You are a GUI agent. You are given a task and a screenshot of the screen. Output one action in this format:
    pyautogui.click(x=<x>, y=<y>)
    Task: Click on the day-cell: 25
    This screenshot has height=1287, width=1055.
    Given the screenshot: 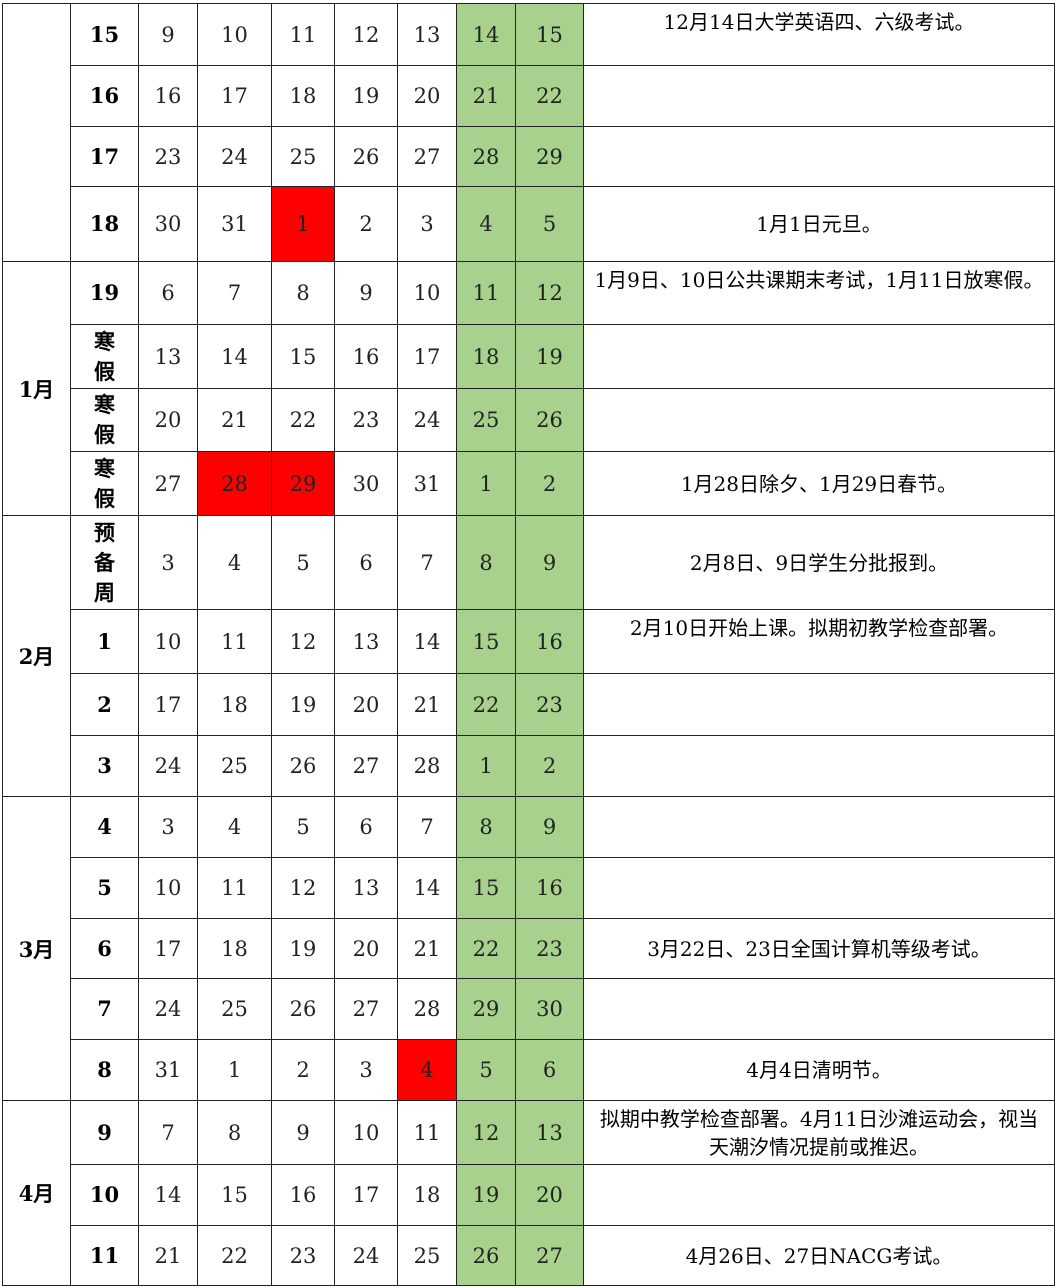 What is the action you would take?
    pyautogui.click(x=234, y=1009)
    